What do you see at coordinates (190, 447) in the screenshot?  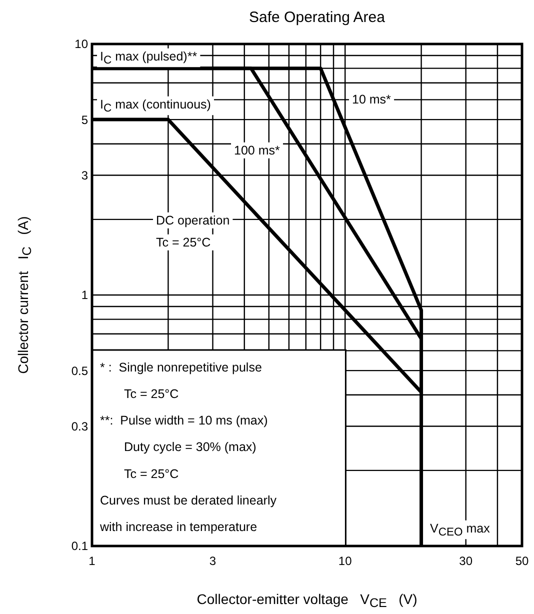 I see `annotation: Duty cycle = 30% (max)` at bounding box center [190, 447].